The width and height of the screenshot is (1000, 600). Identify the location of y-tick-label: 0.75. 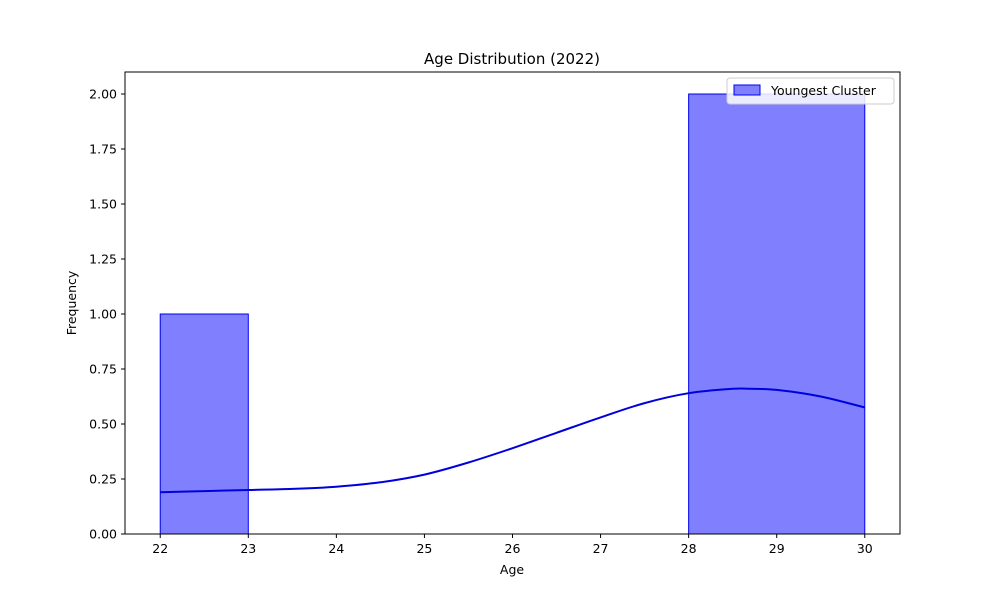
(103, 369).